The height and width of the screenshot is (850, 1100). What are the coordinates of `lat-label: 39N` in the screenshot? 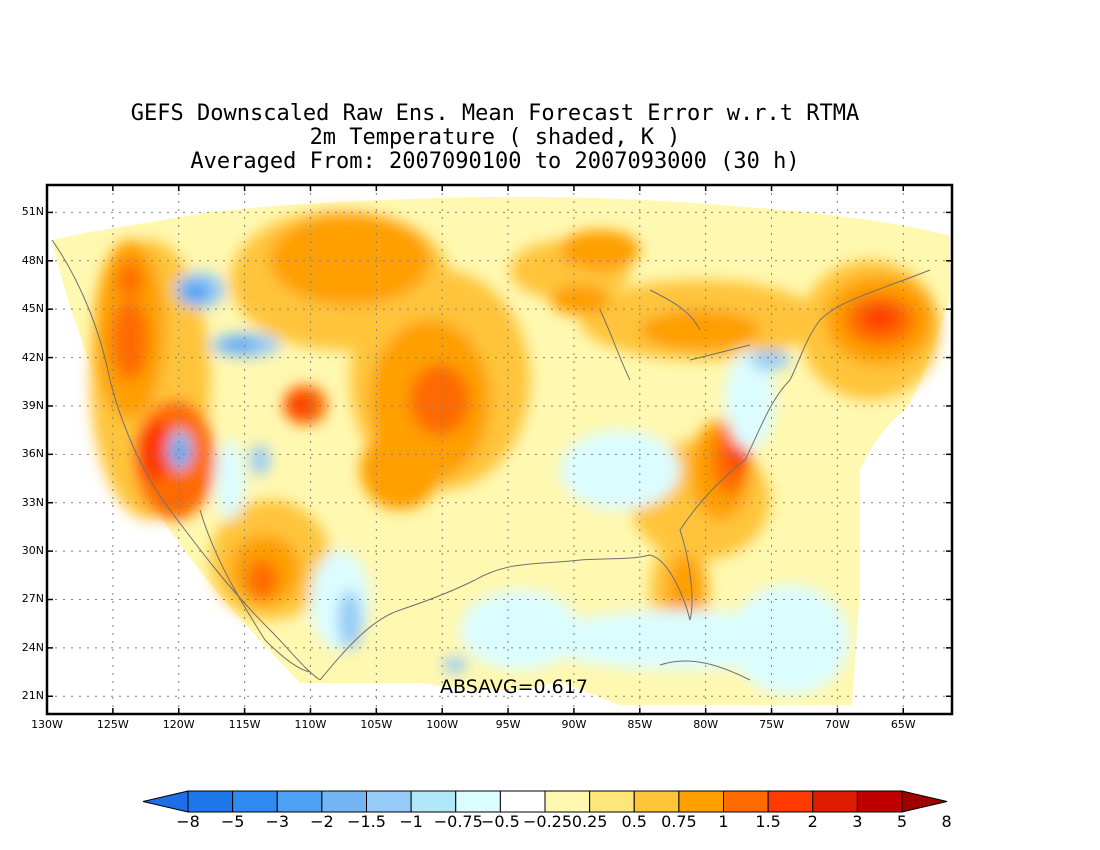 It's located at (32, 405).